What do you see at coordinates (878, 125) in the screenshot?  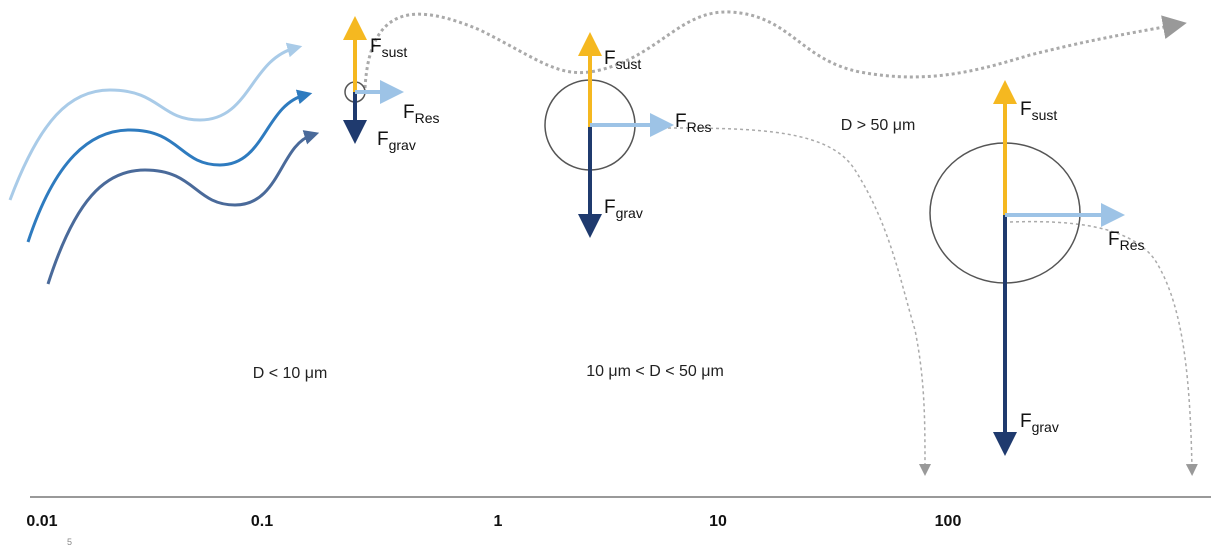 I see `region-label: D > 50 μm` at bounding box center [878, 125].